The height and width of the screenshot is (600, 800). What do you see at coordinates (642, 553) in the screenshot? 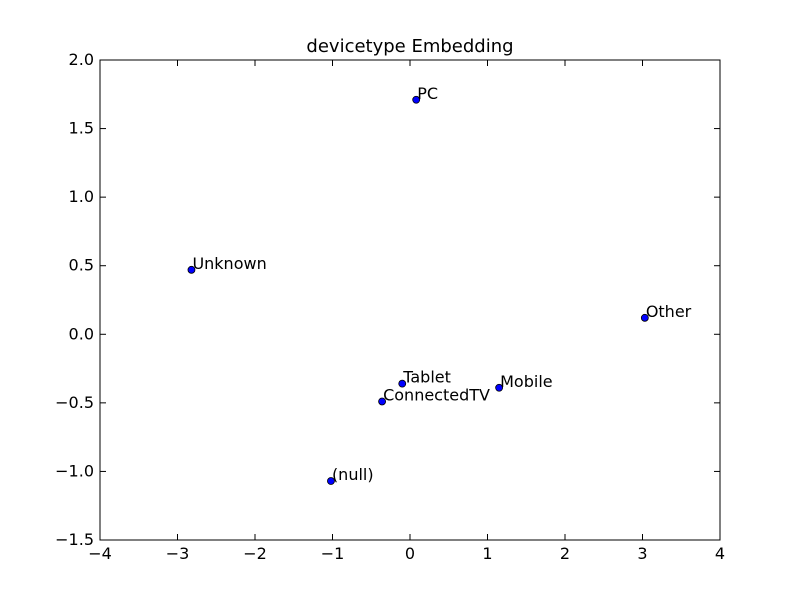
I see `x-tick-label: 3` at bounding box center [642, 553].